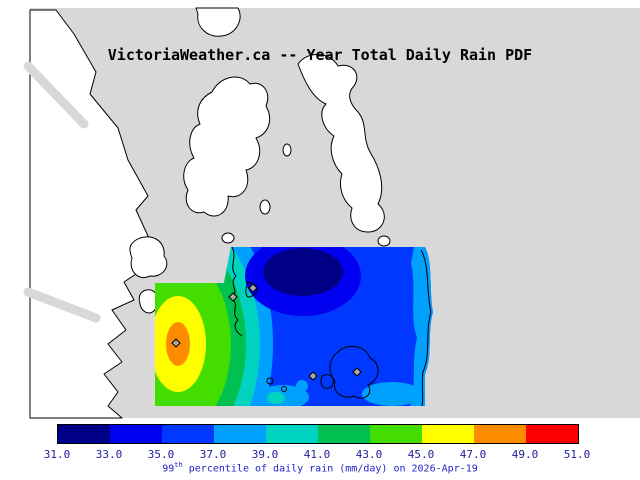 This screenshot has width=640, height=480. Describe the element at coordinates (213, 454) in the screenshot. I see `colorbar-tick-label: 37.0` at that location.